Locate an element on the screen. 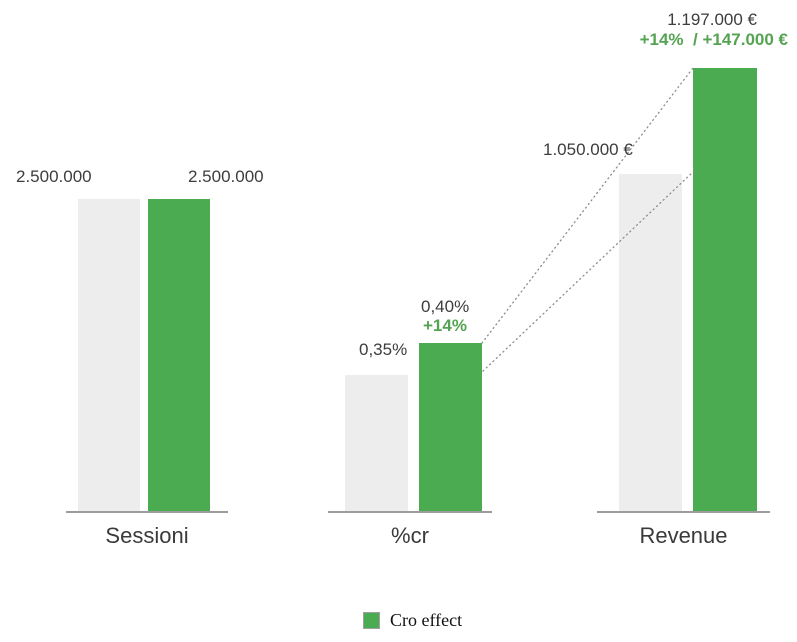 Image resolution: width=797 pixels, height=642 pixels. axis-line-sessioni is located at coordinates (147, 512).